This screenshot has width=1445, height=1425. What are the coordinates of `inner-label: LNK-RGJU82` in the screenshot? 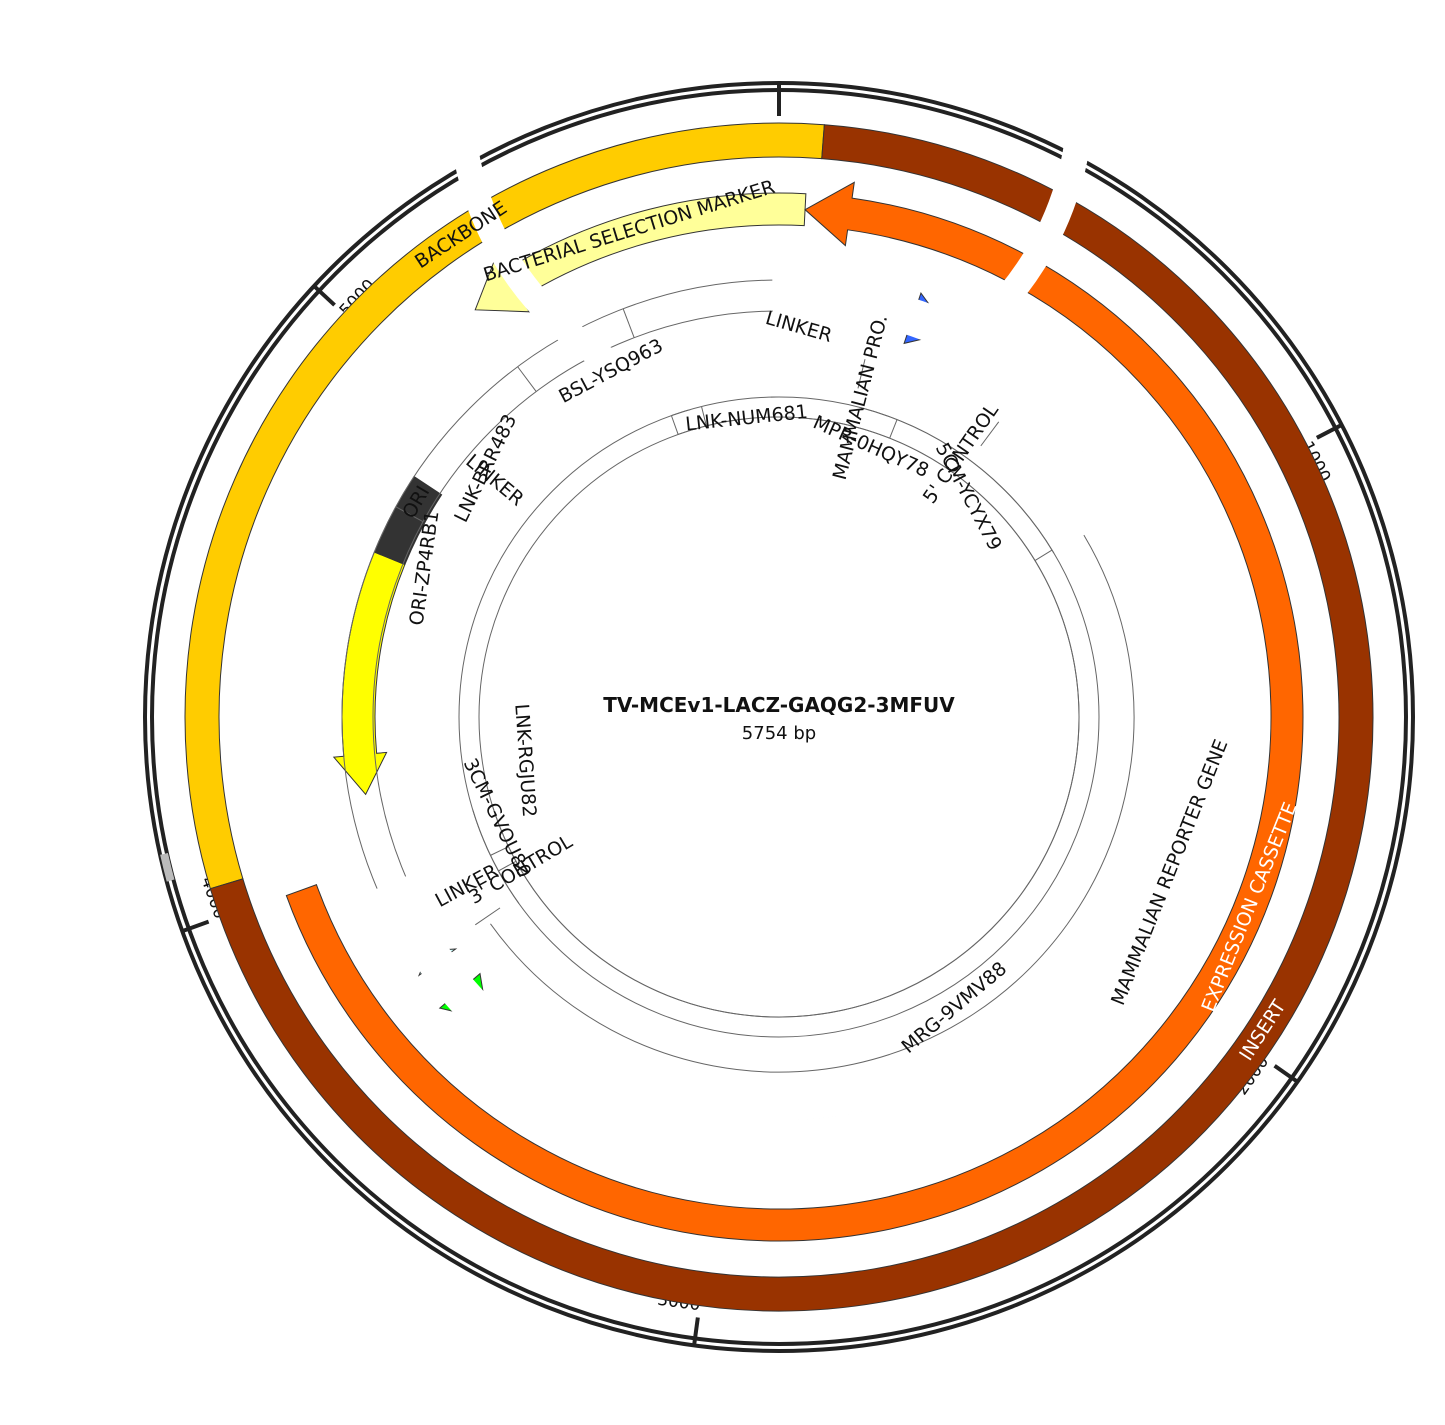 It's located at (525, 760).